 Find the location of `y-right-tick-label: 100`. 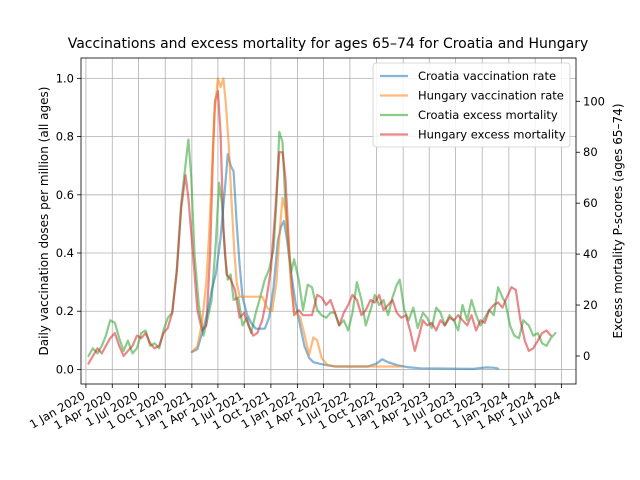

y-right-tick-label: 100 is located at coordinates (594, 101).